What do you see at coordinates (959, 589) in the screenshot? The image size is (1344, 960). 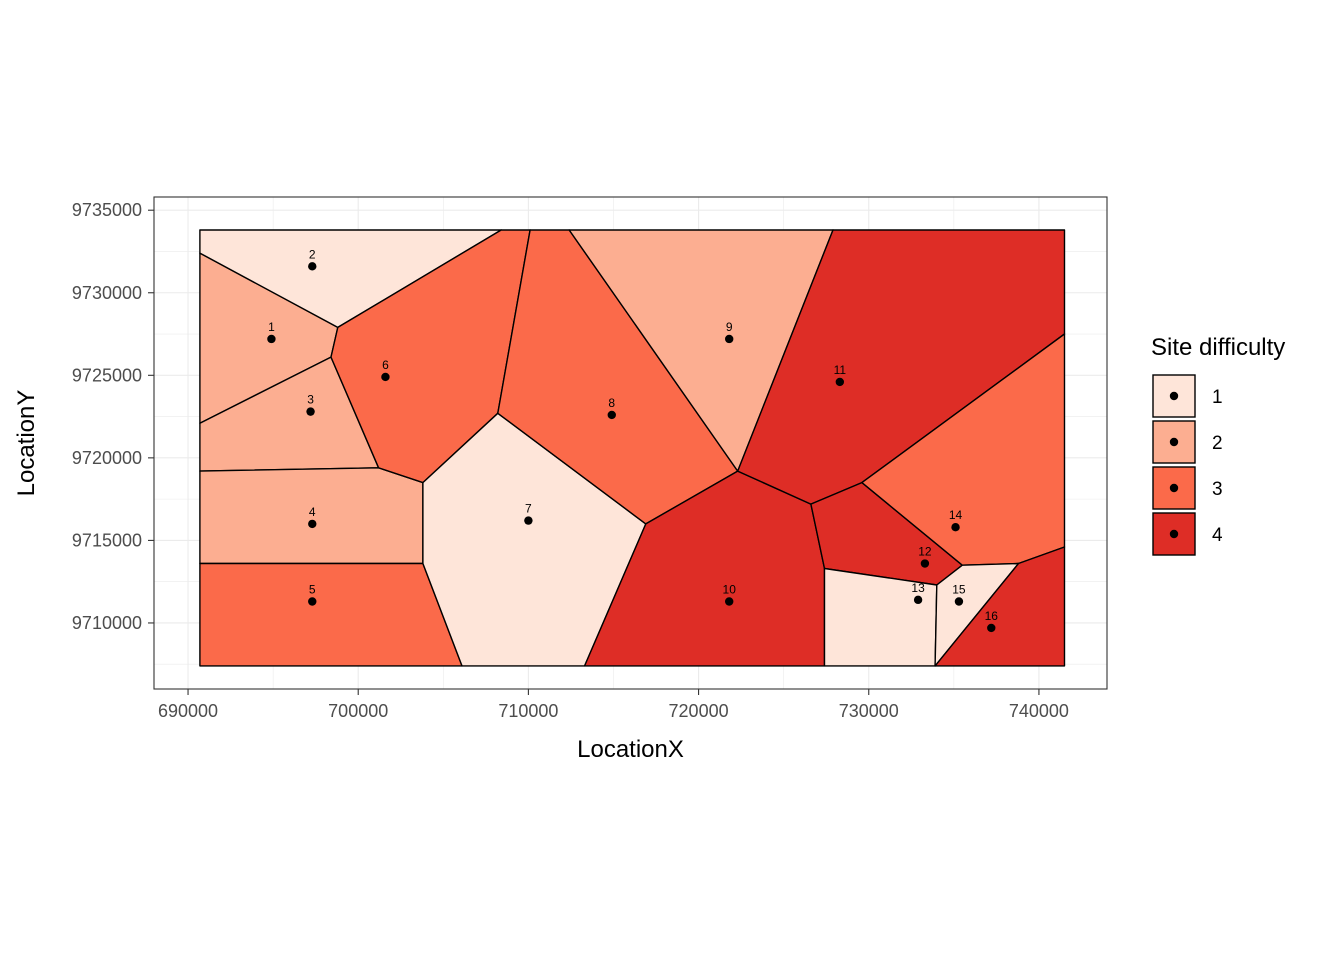 I see `site-label-15: 15` at bounding box center [959, 589].